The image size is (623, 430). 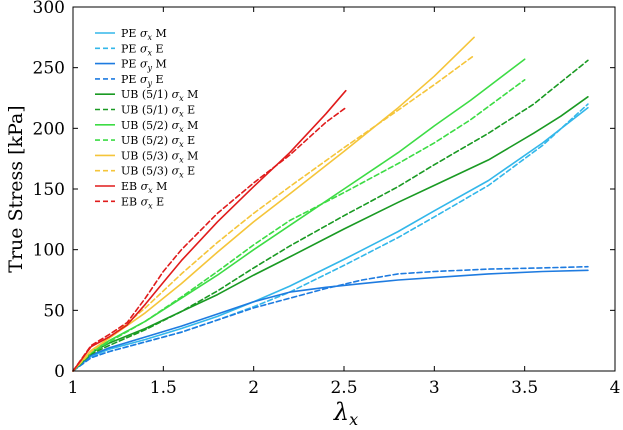 What do you see at coordinates (16, 188) in the screenshot?
I see `y-axis-title: True Stress [kPa]` at bounding box center [16, 188].